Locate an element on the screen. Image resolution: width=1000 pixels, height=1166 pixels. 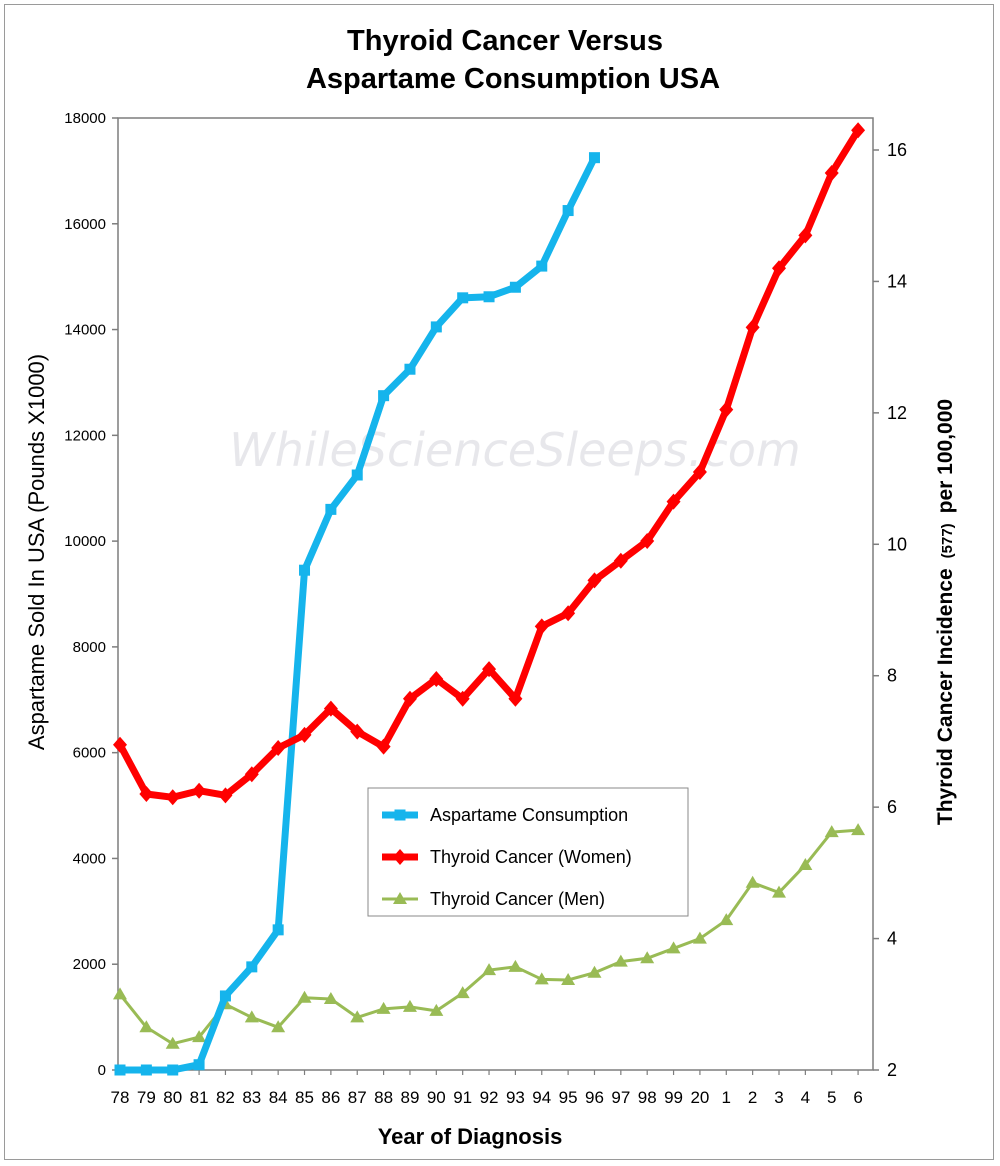
x-tick-label: 96 is located at coordinates (594, 1097).